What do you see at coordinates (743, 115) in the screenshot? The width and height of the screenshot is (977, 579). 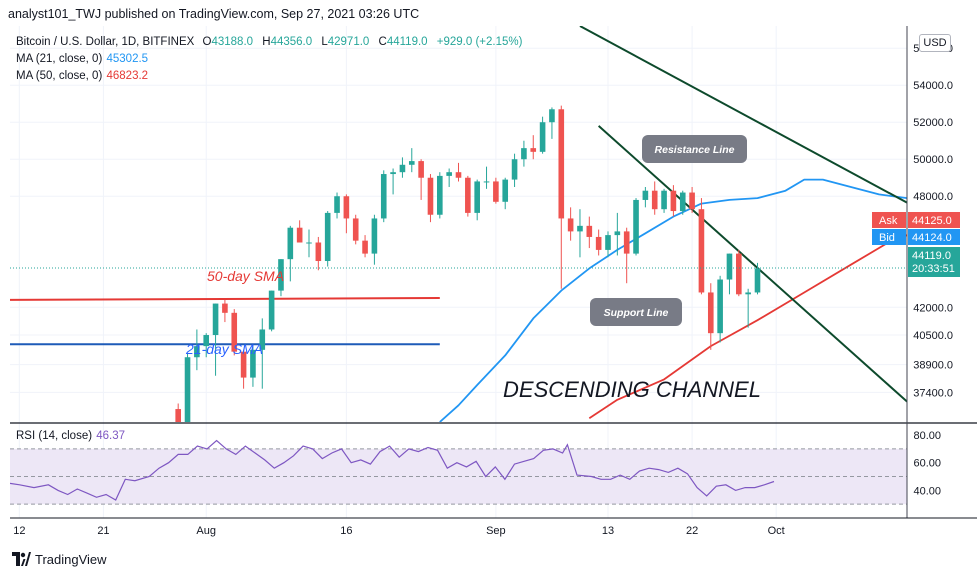 I see `resistance-line` at bounding box center [743, 115].